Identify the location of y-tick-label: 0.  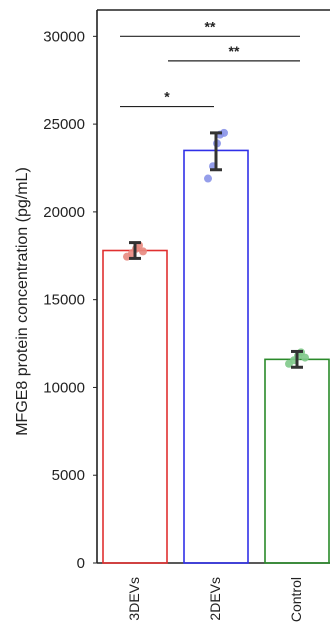
(81, 563).